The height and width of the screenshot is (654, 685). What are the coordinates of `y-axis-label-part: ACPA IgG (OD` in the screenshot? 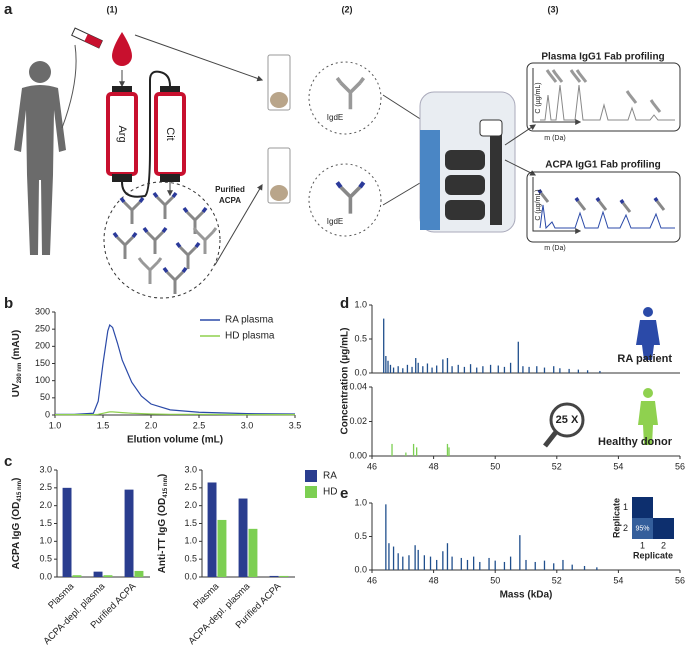 It's located at (16, 536).